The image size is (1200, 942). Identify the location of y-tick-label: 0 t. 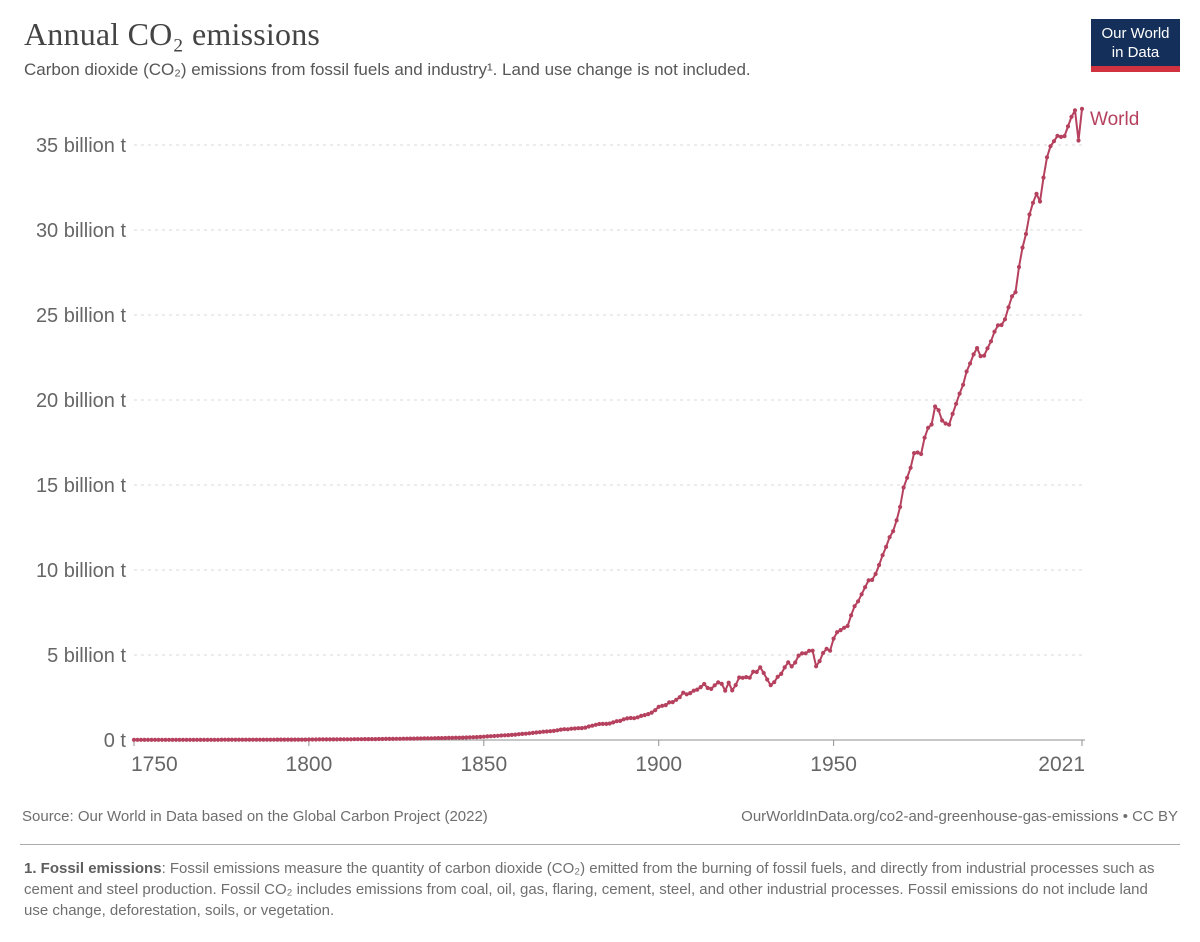
(115, 741).